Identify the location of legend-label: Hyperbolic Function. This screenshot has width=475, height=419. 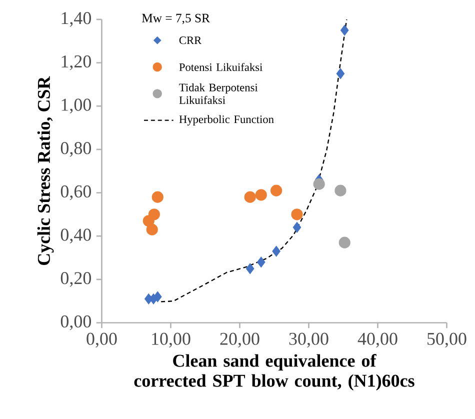
(226, 120).